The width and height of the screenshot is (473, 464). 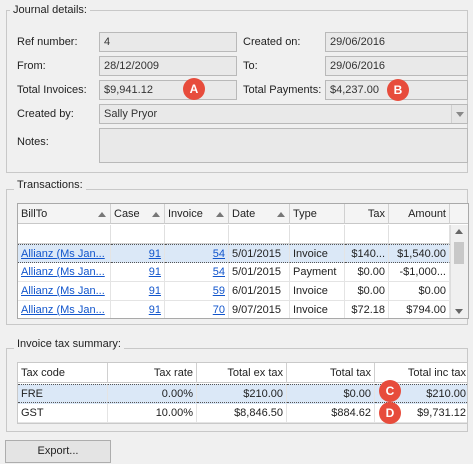 I want to click on scroll-thumb, so click(x=459, y=253).